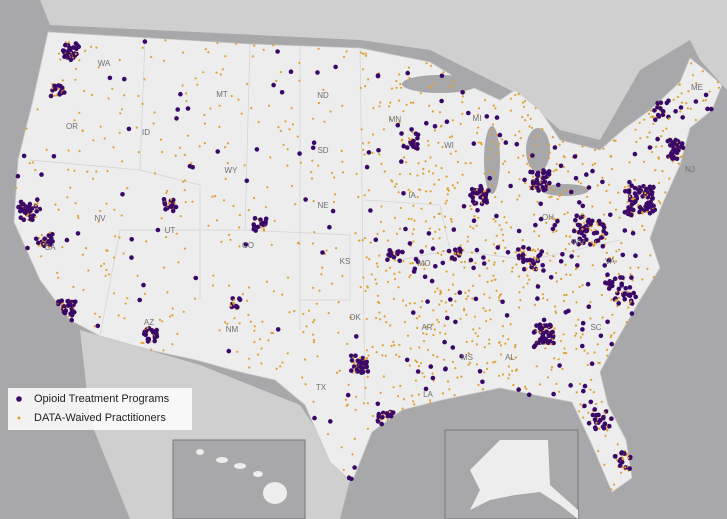 The image size is (727, 519). Describe the element at coordinates (248, 245) in the screenshot. I see `state-label: CO` at that location.